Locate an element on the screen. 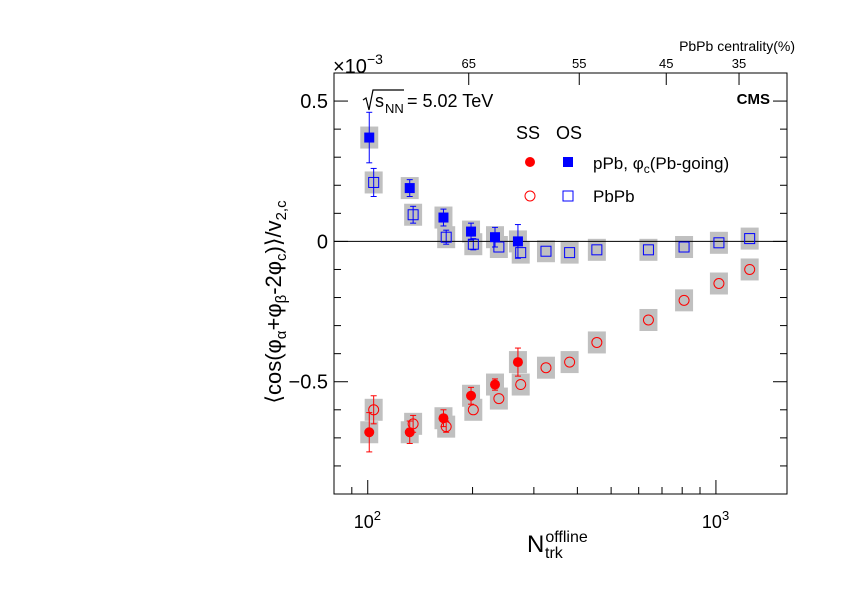 This screenshot has height=595, width=842. legend: SS OS pPb, φc(Pb-going) PbPb is located at coordinates (622, 164).